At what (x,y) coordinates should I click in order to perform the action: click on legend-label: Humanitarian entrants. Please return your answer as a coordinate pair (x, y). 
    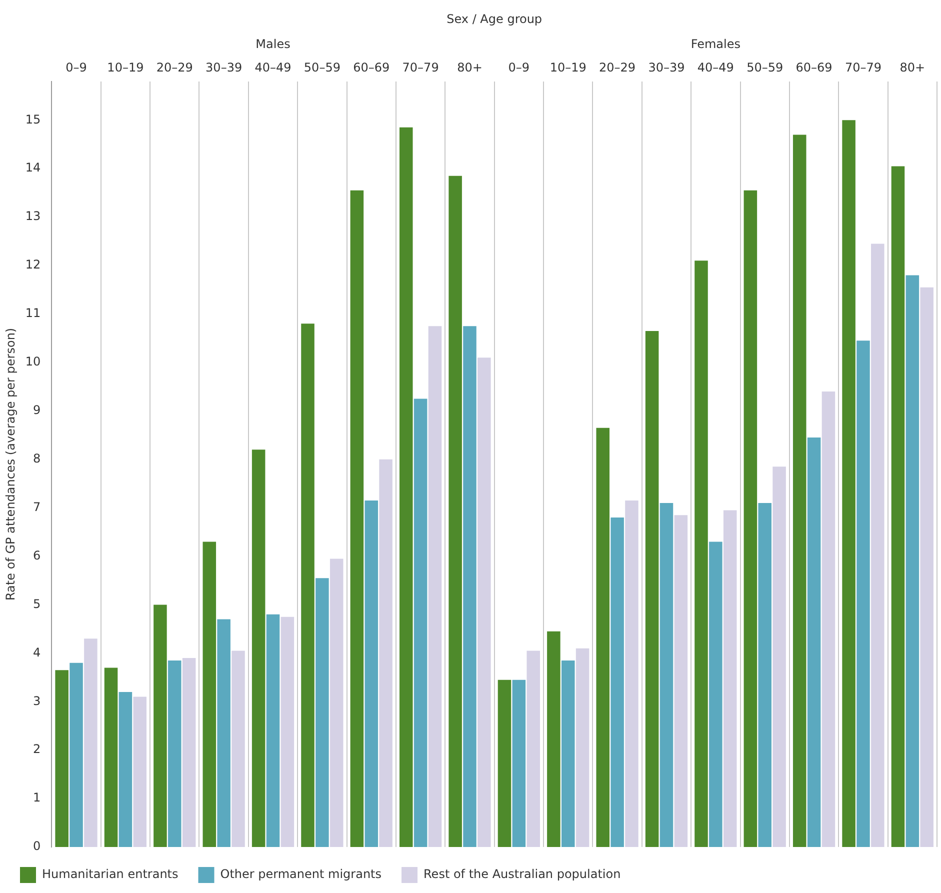
    Looking at the image, I should click on (110, 874).